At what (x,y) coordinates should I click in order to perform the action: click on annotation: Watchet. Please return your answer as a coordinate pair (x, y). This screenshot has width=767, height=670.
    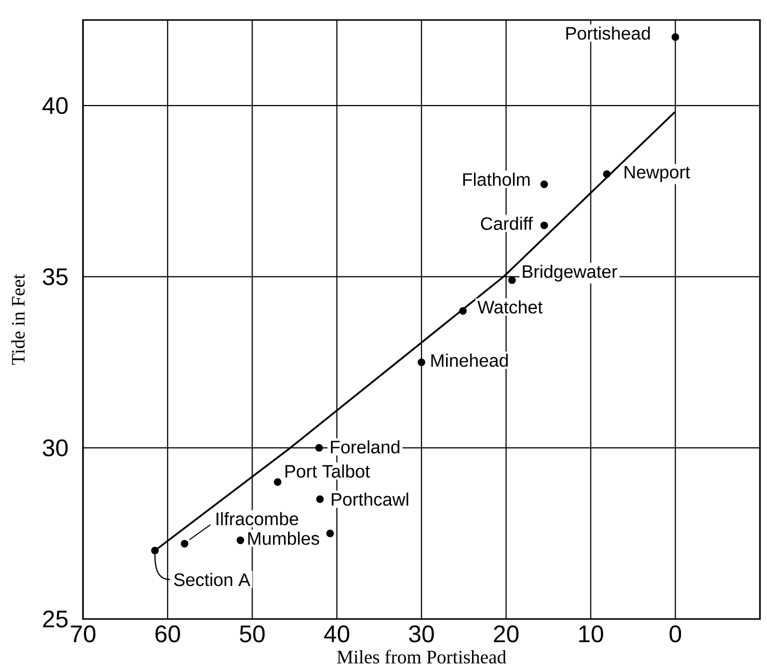
    Looking at the image, I should click on (510, 307).